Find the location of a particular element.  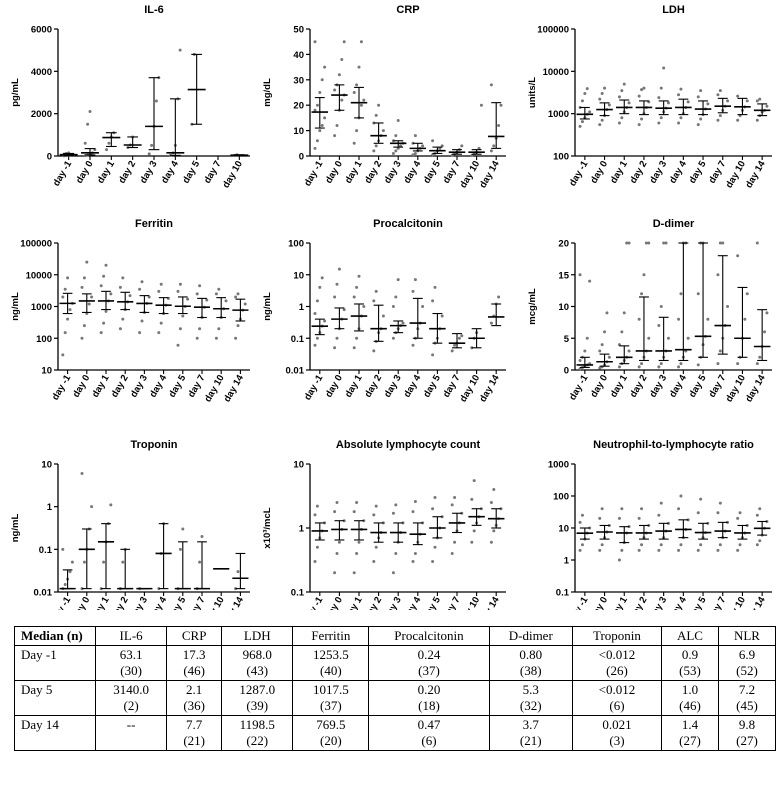

y-tick-label: 4000 is located at coordinates (41, 72).